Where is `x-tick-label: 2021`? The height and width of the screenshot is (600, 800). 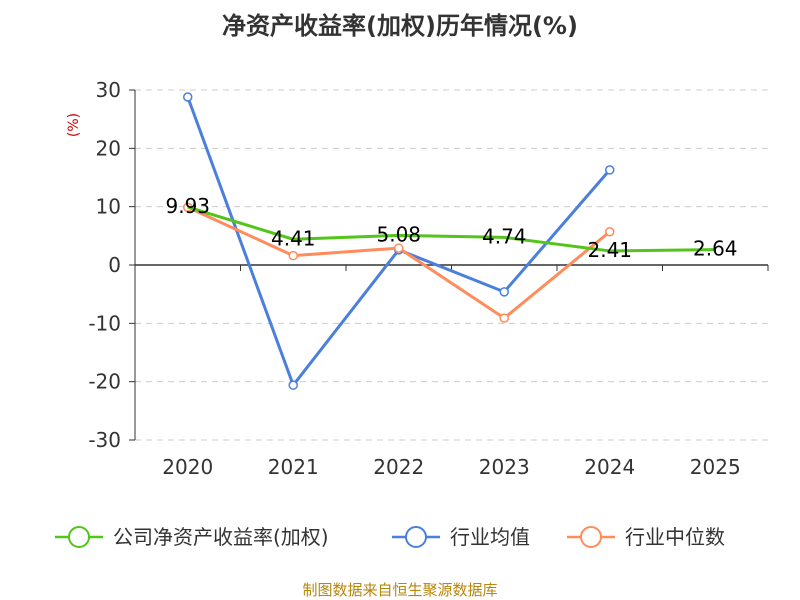 x-tick-label: 2021 is located at coordinates (293, 467).